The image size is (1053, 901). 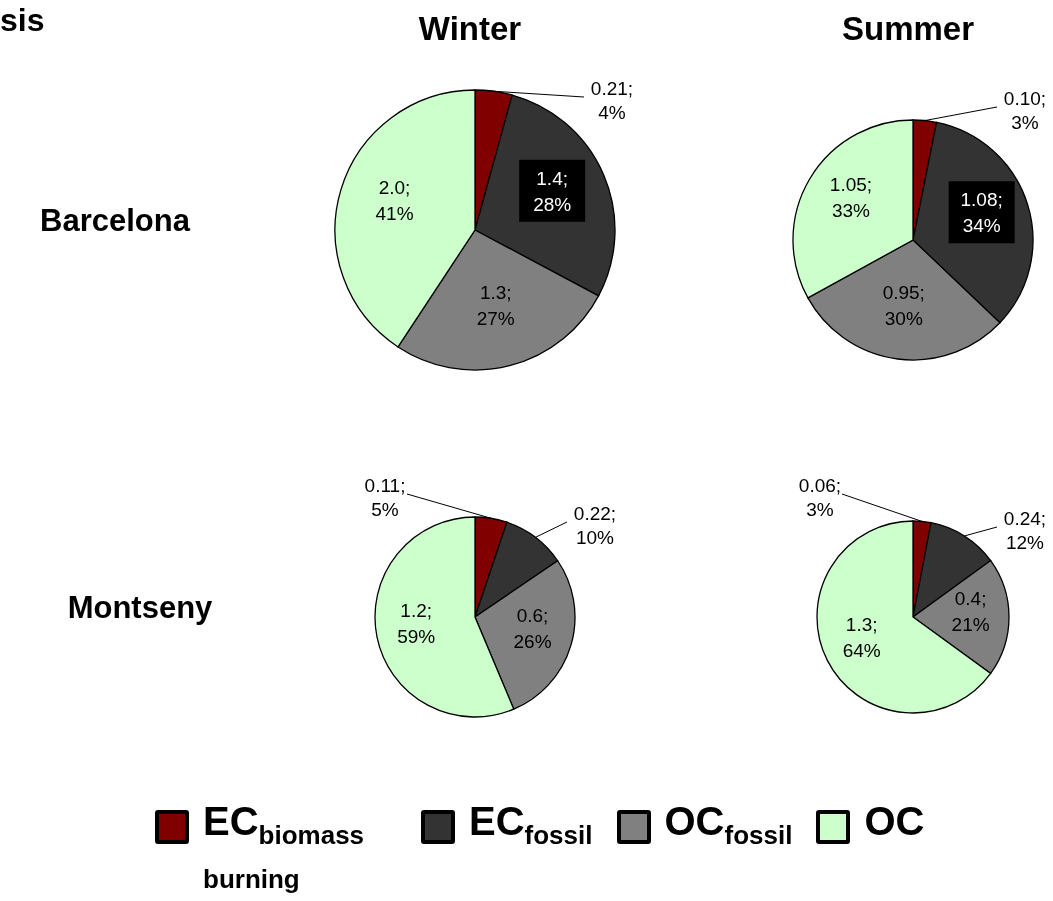 What do you see at coordinates (861, 638) in the screenshot?
I see `data-label: 1.3; 64%` at bounding box center [861, 638].